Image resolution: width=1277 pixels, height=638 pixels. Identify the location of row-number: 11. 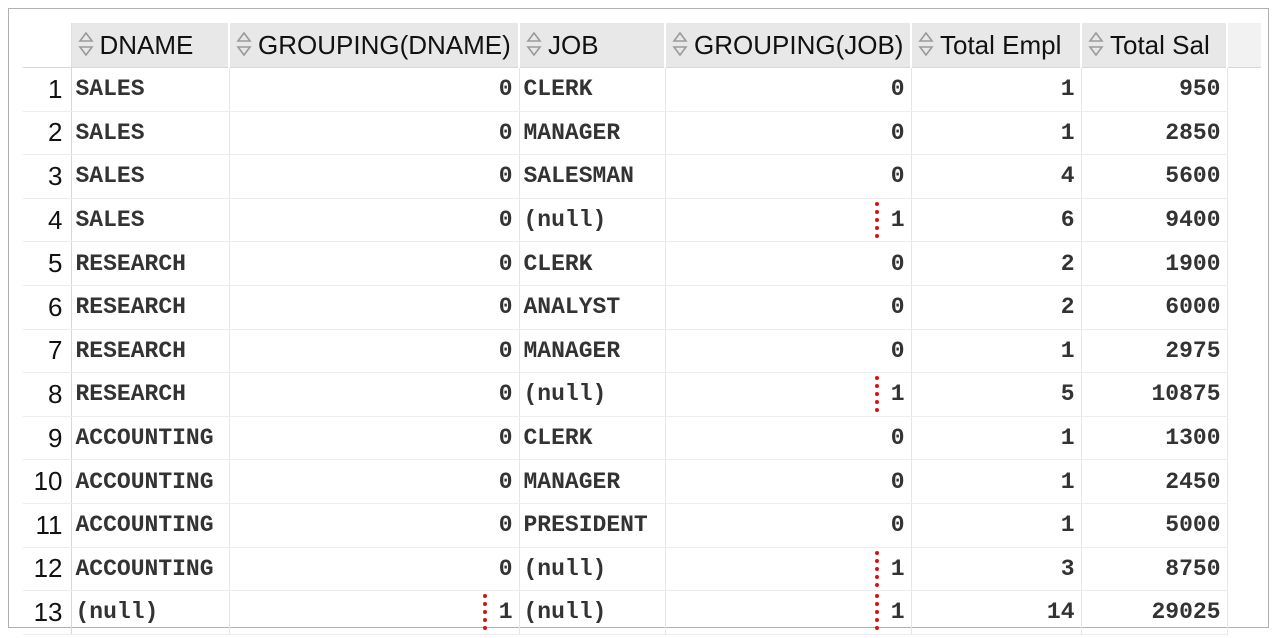
(47, 525).